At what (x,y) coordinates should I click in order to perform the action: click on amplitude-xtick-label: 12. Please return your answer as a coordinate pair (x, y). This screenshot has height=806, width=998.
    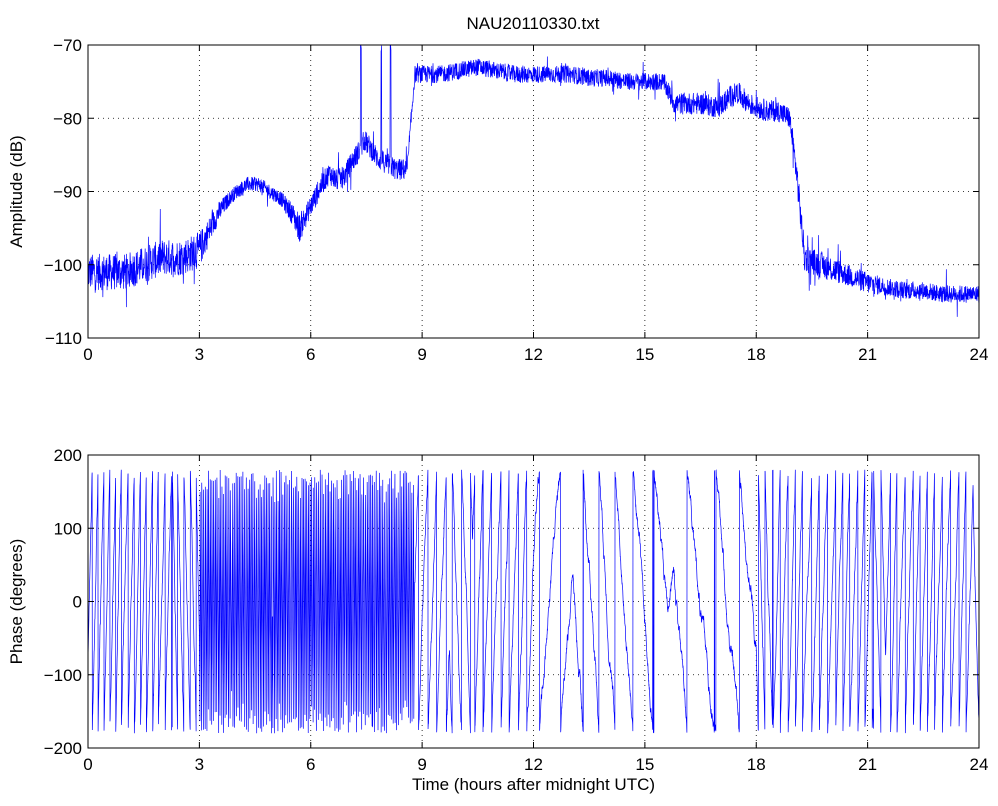
    Looking at the image, I should click on (533, 354).